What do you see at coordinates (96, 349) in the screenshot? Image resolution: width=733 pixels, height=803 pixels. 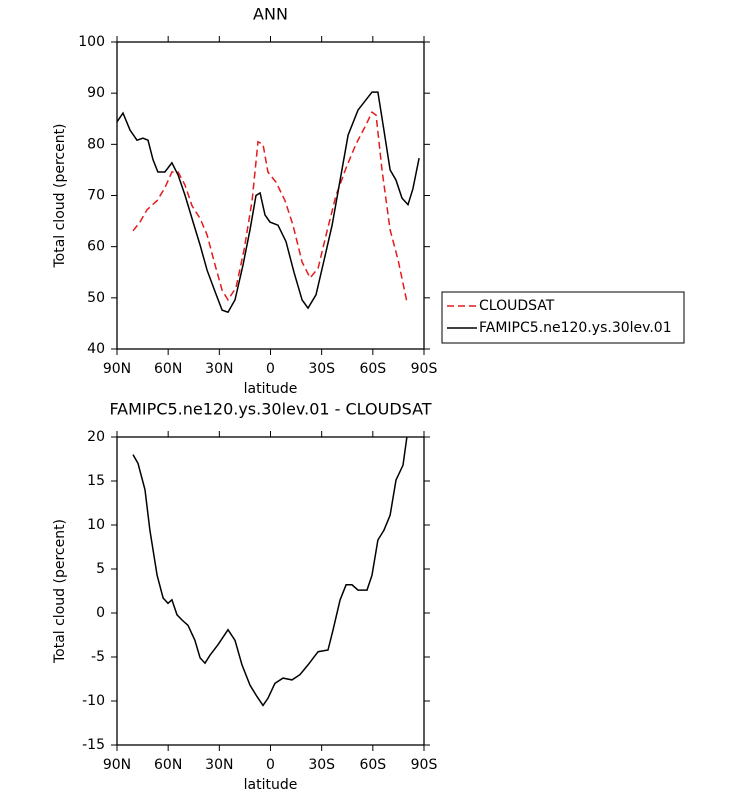 I see `y-tick-label: 40` at bounding box center [96, 349].